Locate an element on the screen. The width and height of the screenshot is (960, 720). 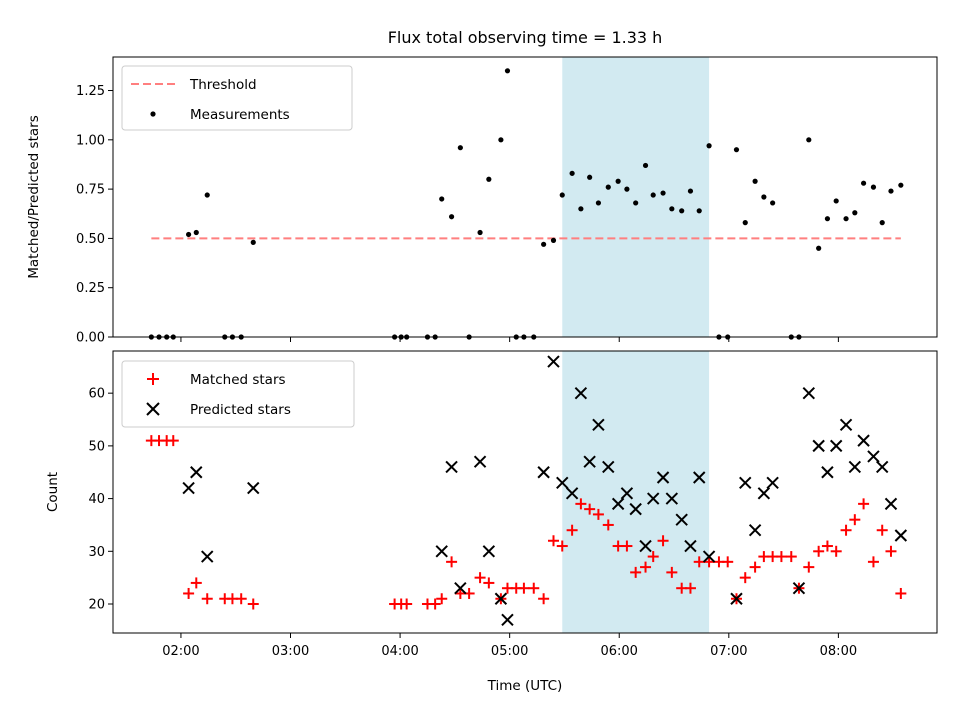
legend-matched-label: Matched stars is located at coordinates (238, 380).